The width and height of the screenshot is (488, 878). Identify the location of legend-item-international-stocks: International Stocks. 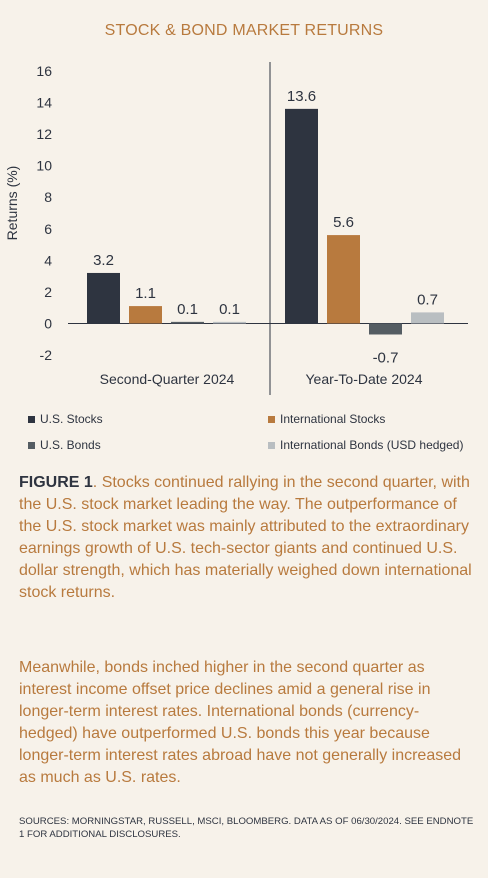
(326, 419).